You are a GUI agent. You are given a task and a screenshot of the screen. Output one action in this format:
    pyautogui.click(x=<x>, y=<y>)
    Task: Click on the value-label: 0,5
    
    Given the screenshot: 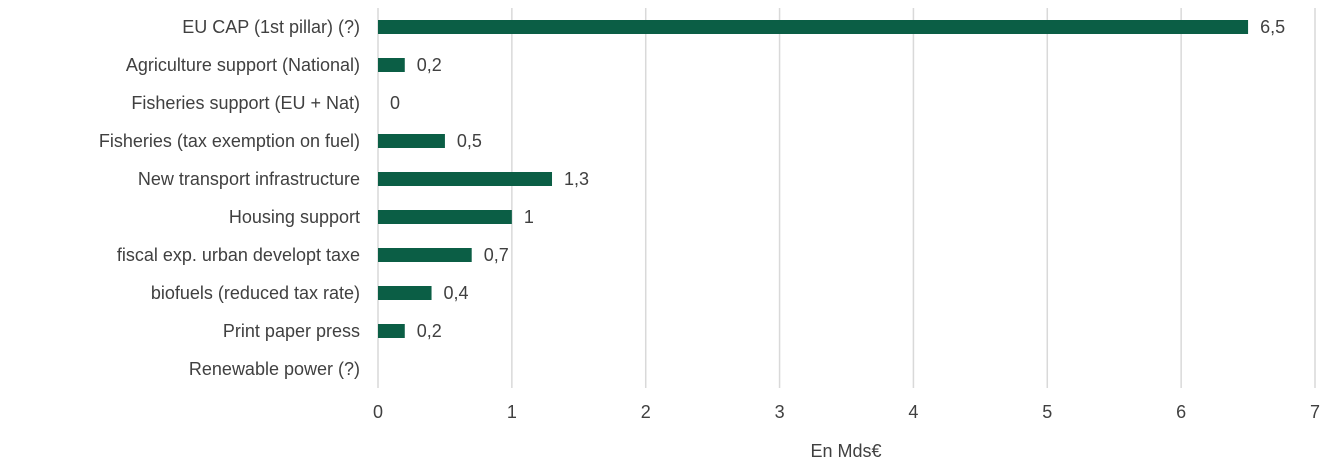 What is the action you would take?
    pyautogui.click(x=469, y=141)
    